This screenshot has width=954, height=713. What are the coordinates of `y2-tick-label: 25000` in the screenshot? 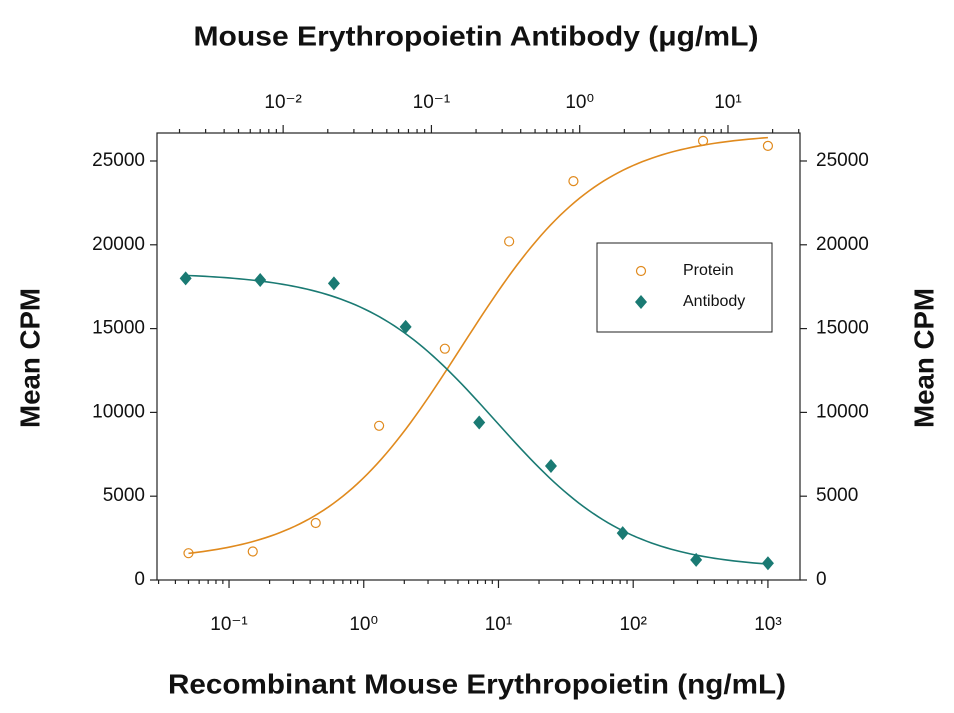 It's located at (842, 160).